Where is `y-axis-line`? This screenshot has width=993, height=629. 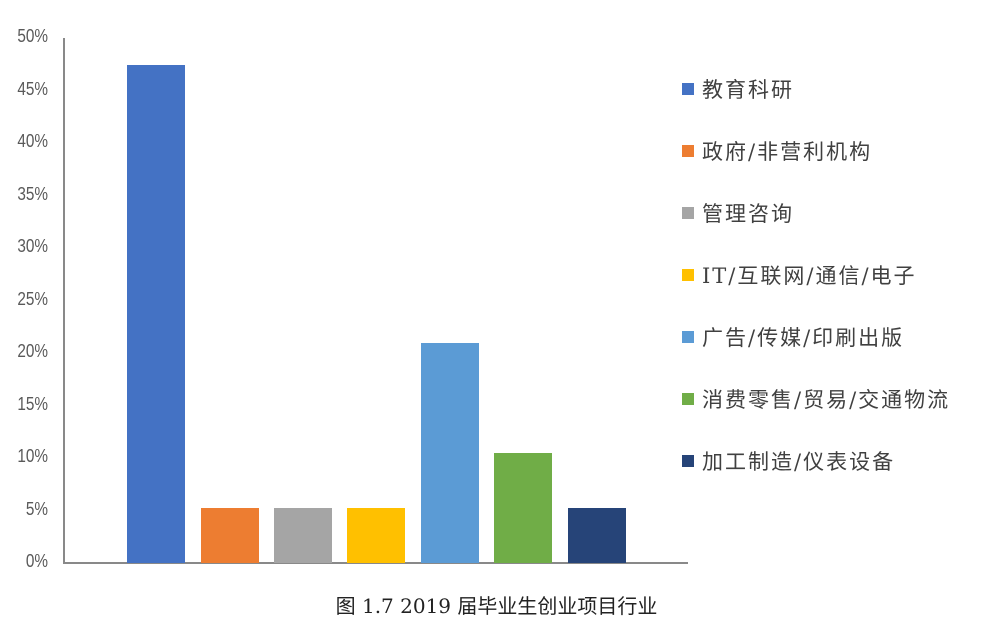 y-axis-line is located at coordinates (64, 301).